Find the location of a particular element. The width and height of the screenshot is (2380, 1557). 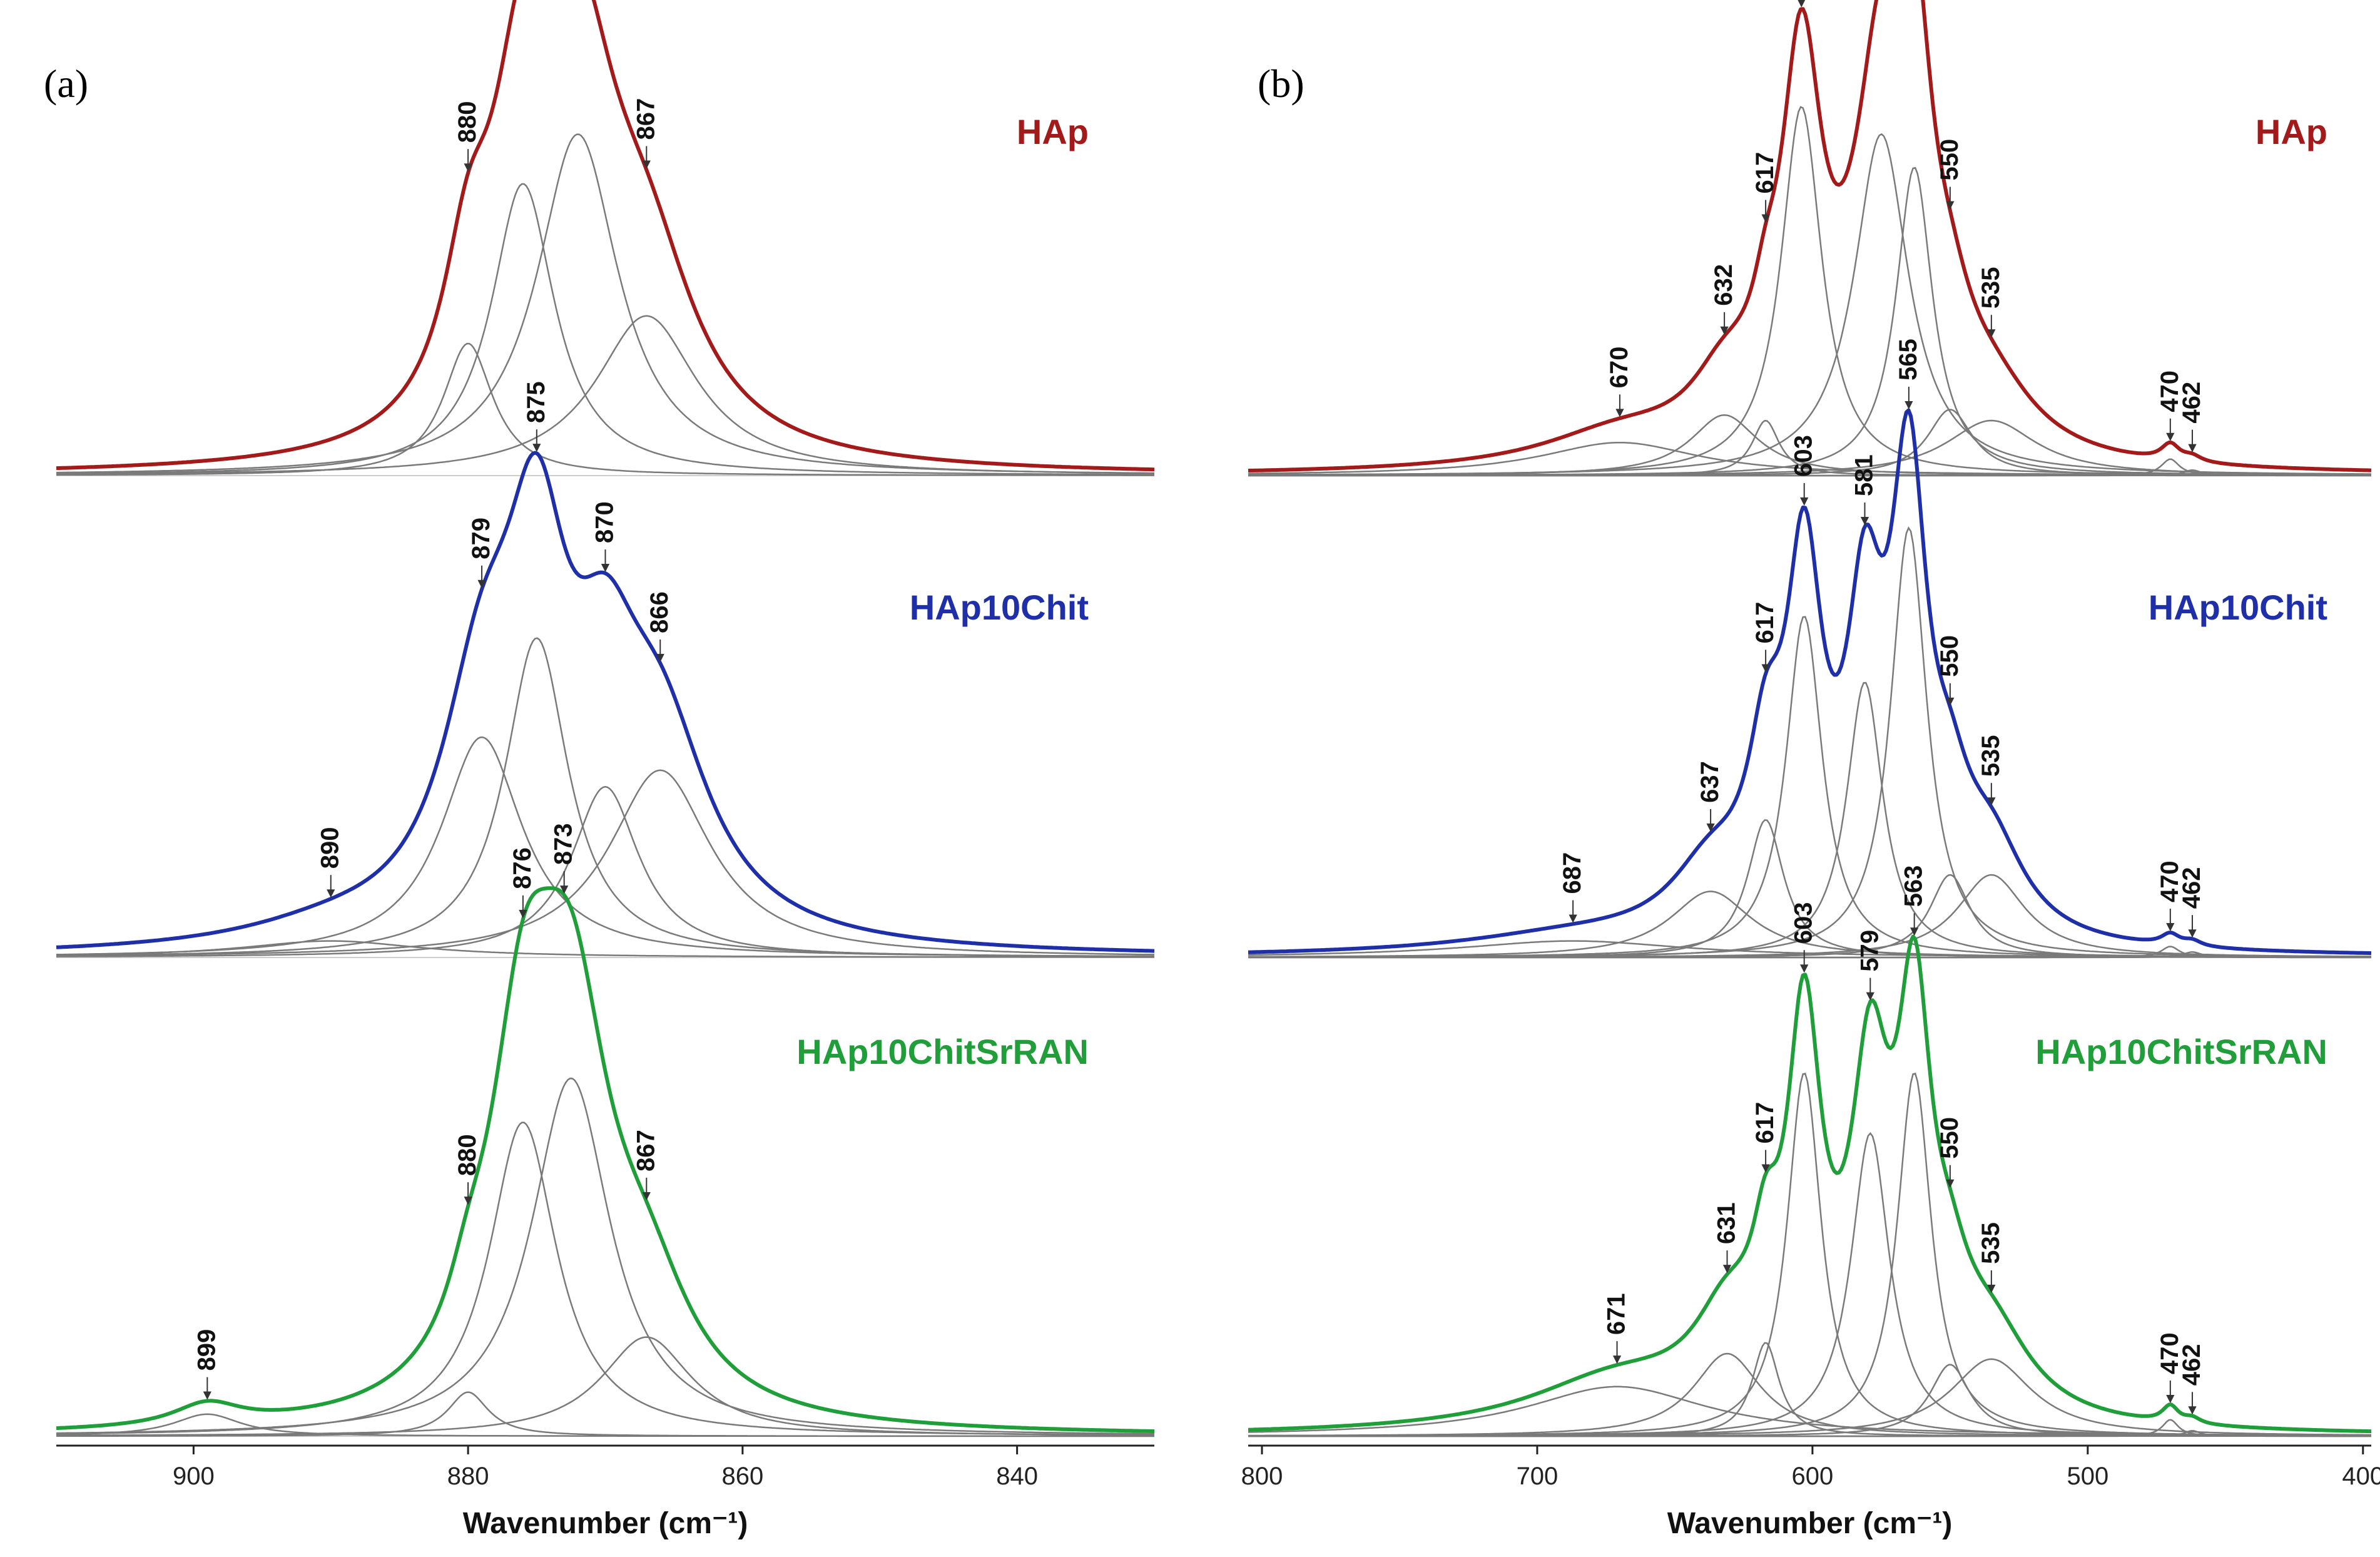

peak-label: 631 is located at coordinates (1727, 1223).